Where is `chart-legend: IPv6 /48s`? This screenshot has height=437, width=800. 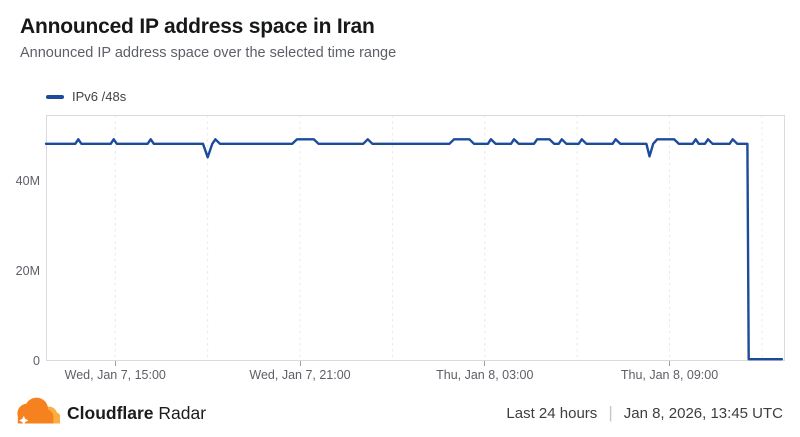
chart-legend: IPv6 /48s is located at coordinates (86, 96).